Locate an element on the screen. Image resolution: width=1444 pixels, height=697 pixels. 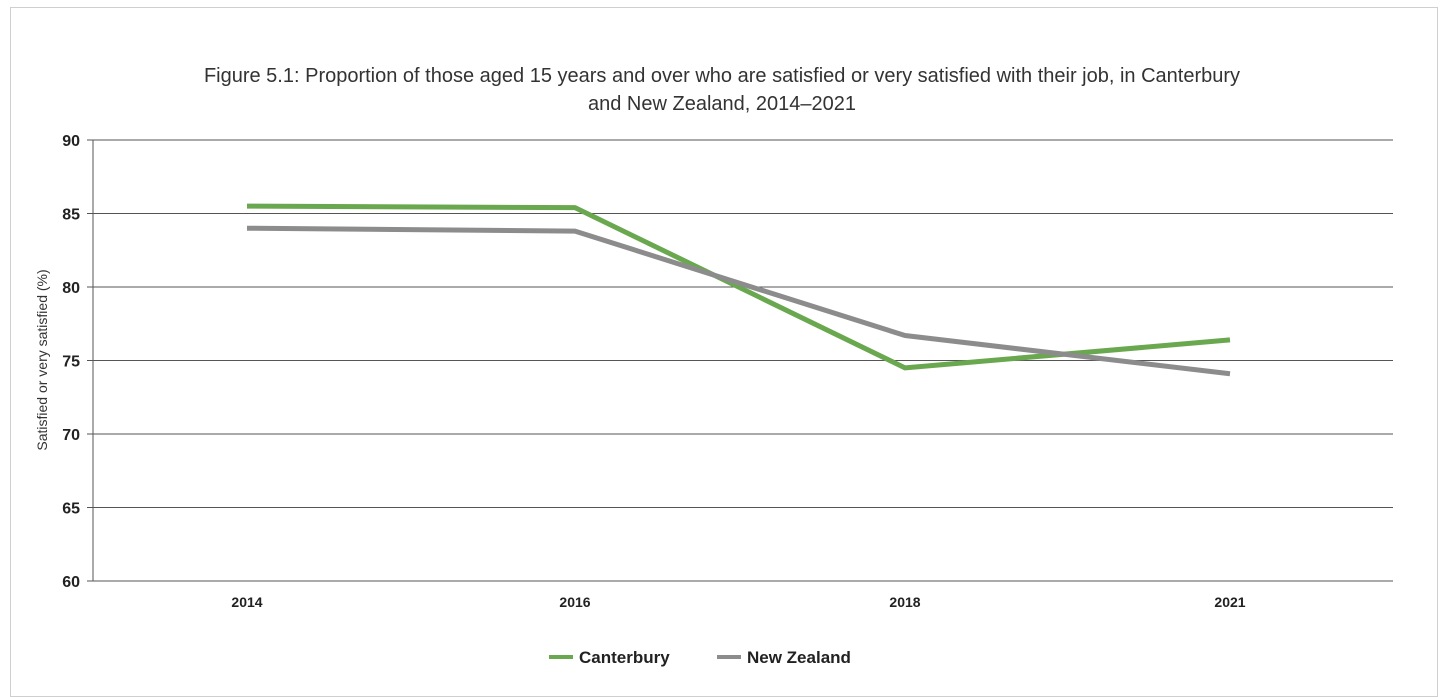
x-tick-label: 2014 is located at coordinates (246, 602).